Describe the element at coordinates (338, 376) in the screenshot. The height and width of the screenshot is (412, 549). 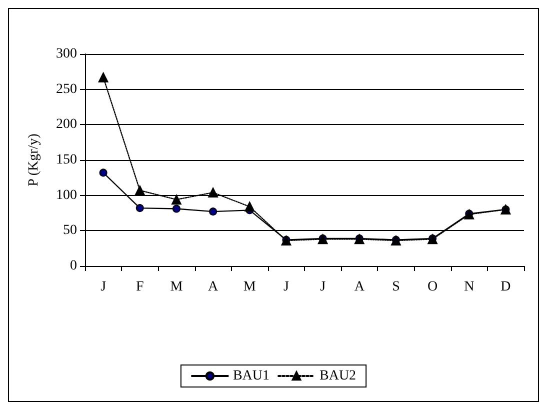
I see `legend-label: BAU2` at that location.